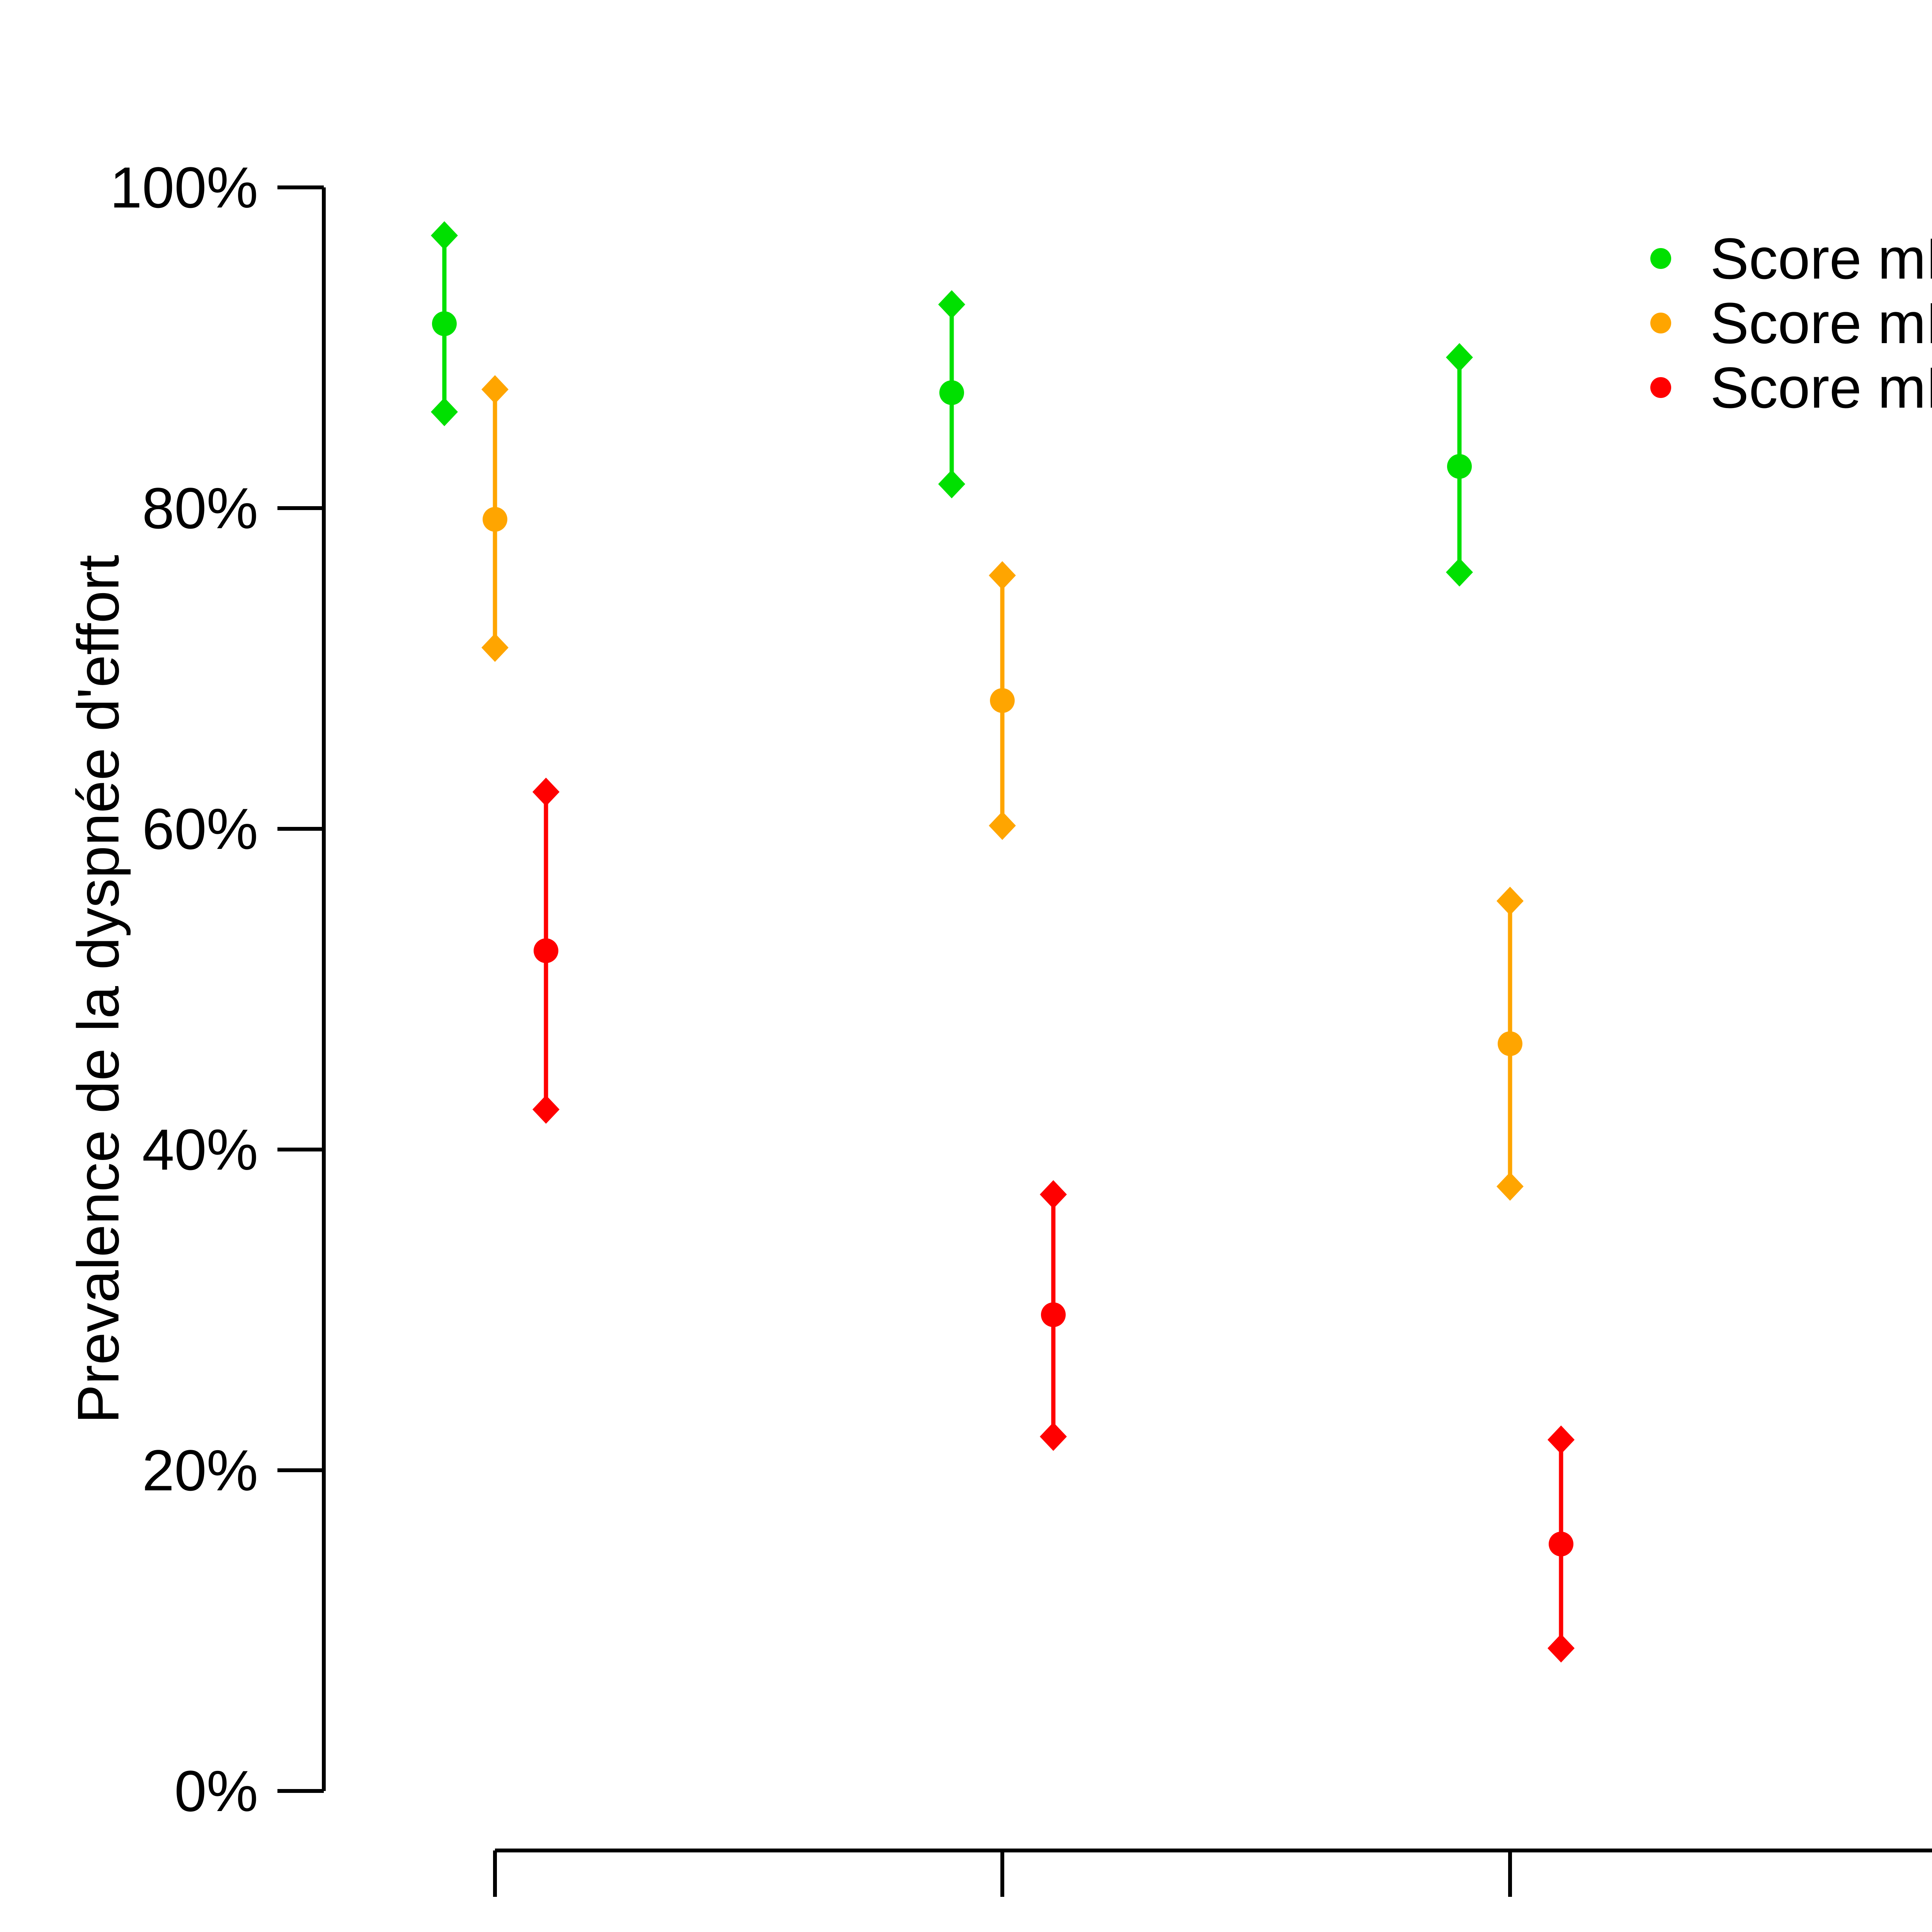  I want to click on y-axis-title: Prevalence de la dyspnée d'effort, so click(98, 989).